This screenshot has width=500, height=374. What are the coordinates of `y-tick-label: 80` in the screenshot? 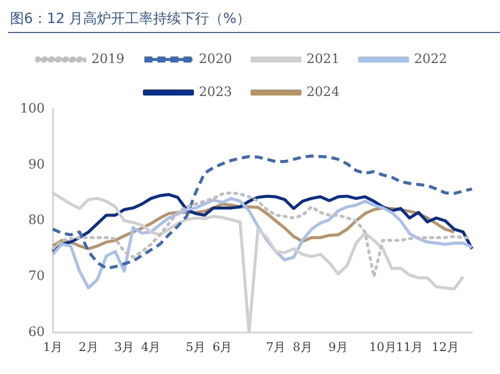 It's located at (36, 220).